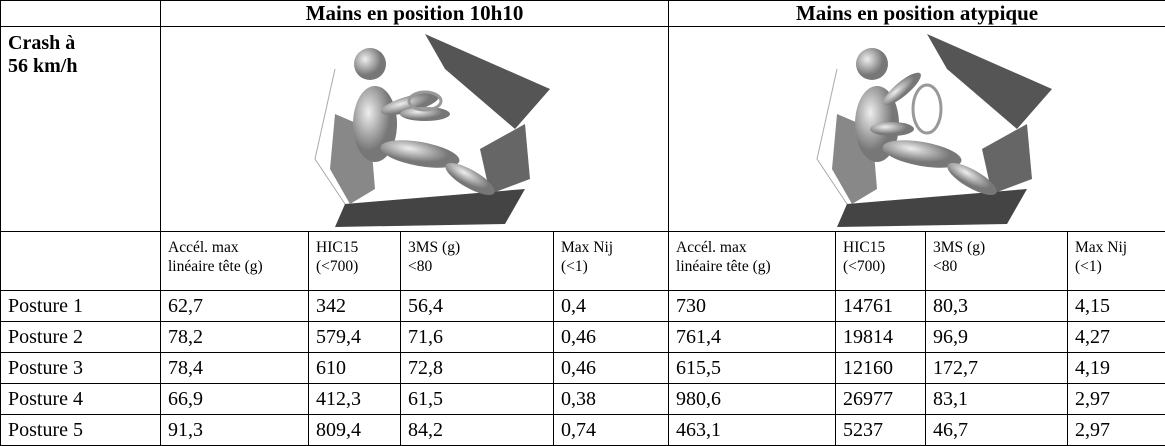  I want to click on data-cell: 761,4, so click(752, 337).